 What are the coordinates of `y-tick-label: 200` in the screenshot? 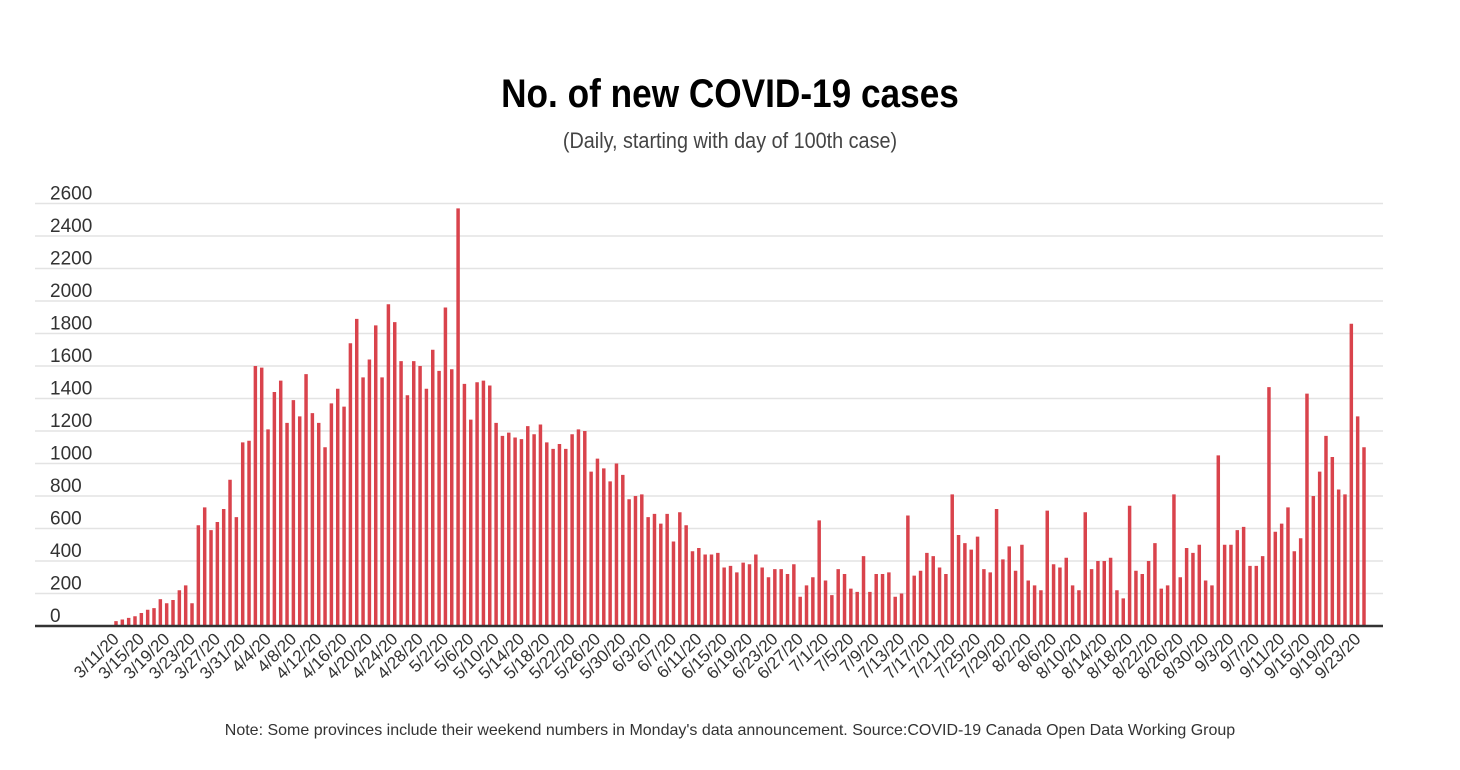 It's located at (66, 584).